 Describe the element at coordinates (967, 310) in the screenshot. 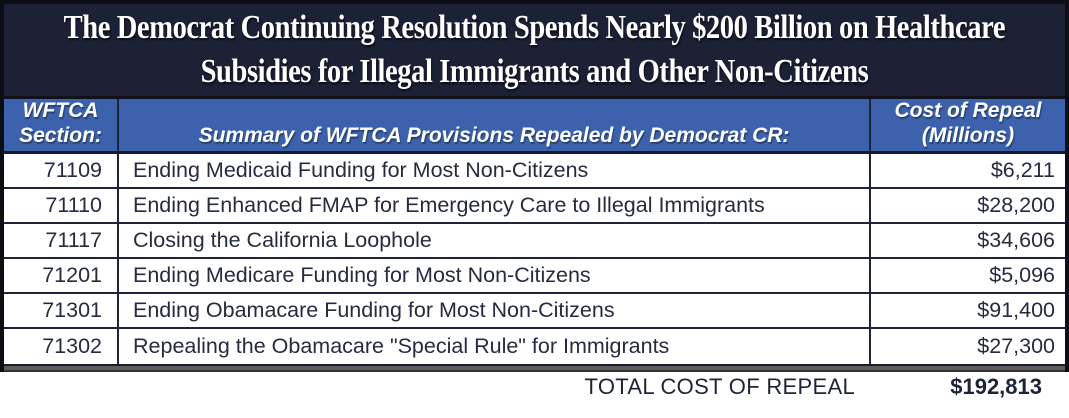

I see `cell-cost: $91,400` at that location.